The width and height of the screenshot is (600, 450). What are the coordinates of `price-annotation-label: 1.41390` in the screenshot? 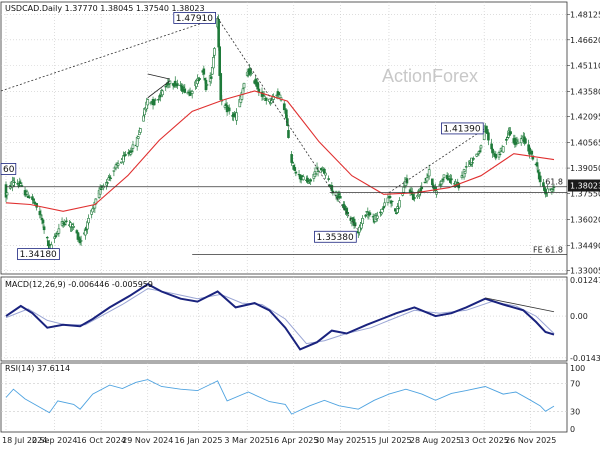 It's located at (461, 129).